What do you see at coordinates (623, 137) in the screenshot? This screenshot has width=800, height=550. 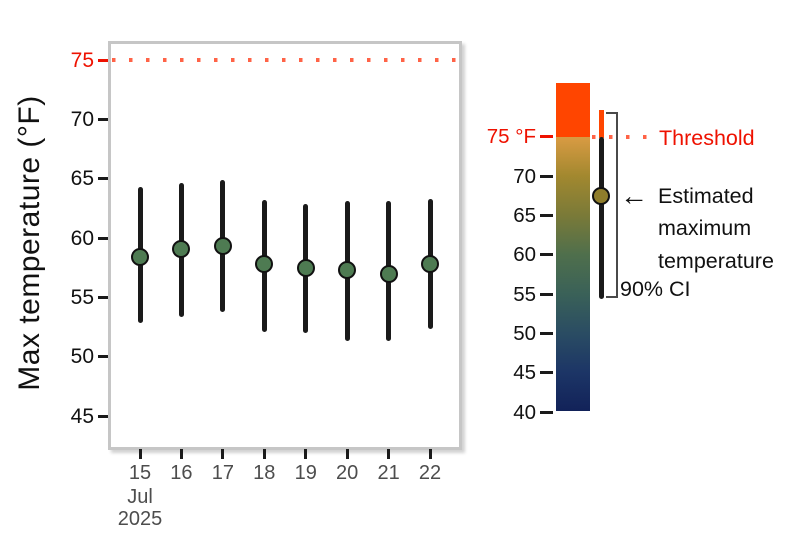 I see `legend-threshold-dotted-line` at bounding box center [623, 137].